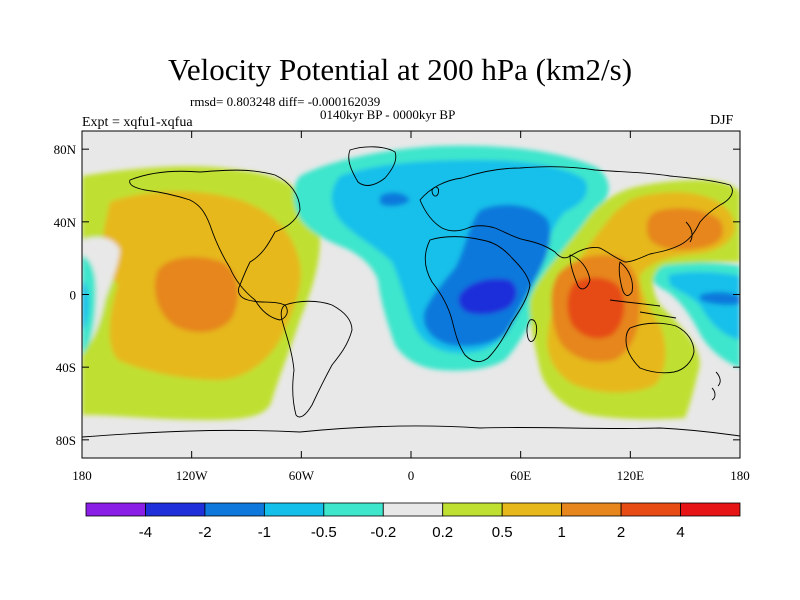 This screenshot has width=800, height=600. I want to click on lat-tick-label: 40N, so click(65, 222).